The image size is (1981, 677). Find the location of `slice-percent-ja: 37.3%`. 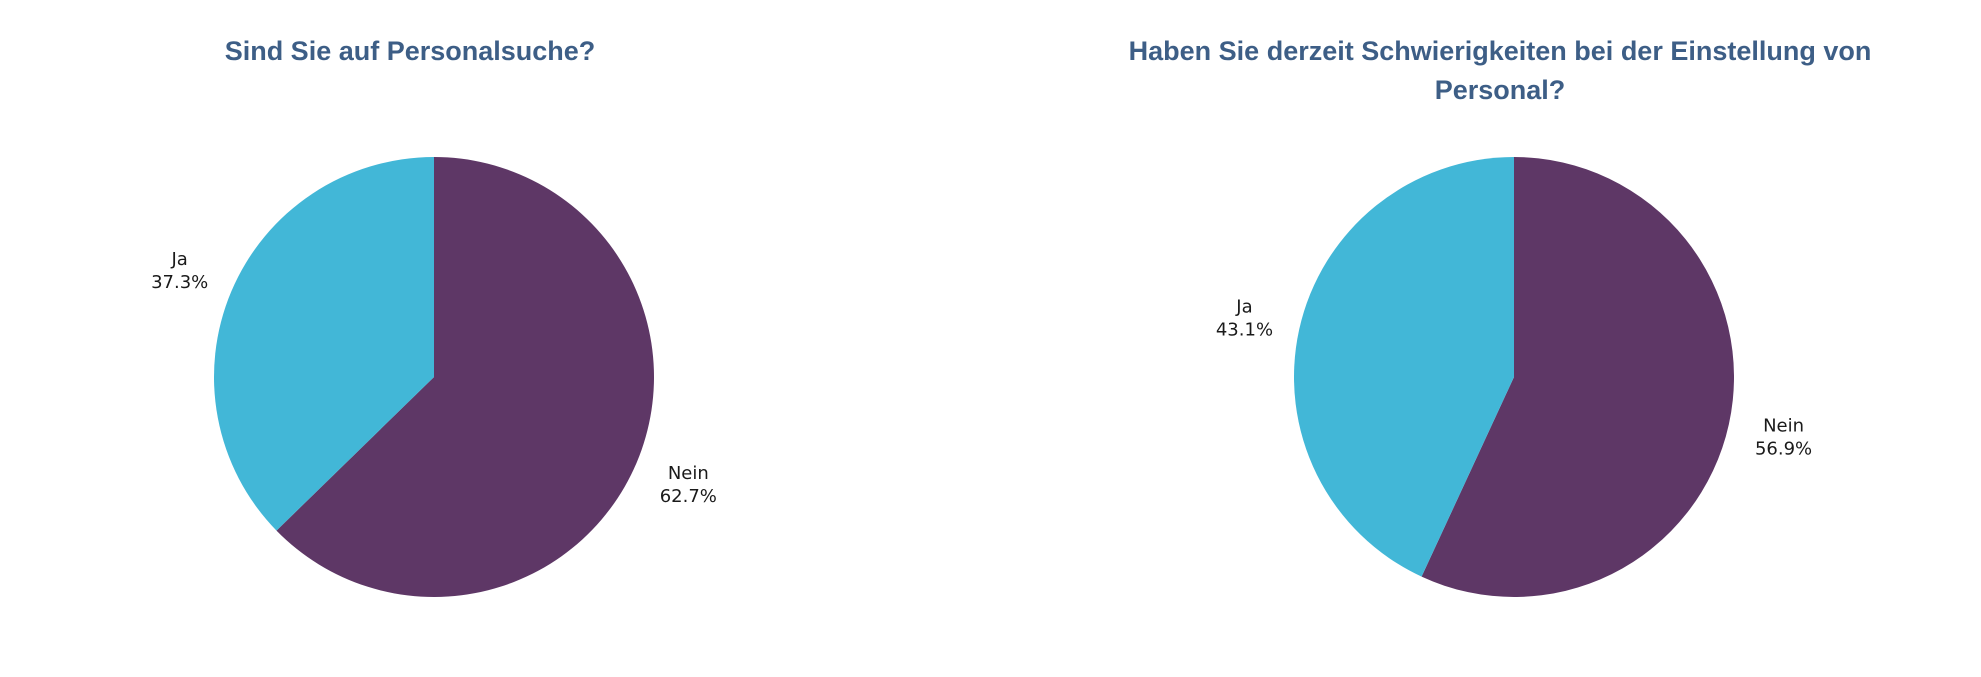

slice-percent-ja: 37.3% is located at coordinates (179, 282).